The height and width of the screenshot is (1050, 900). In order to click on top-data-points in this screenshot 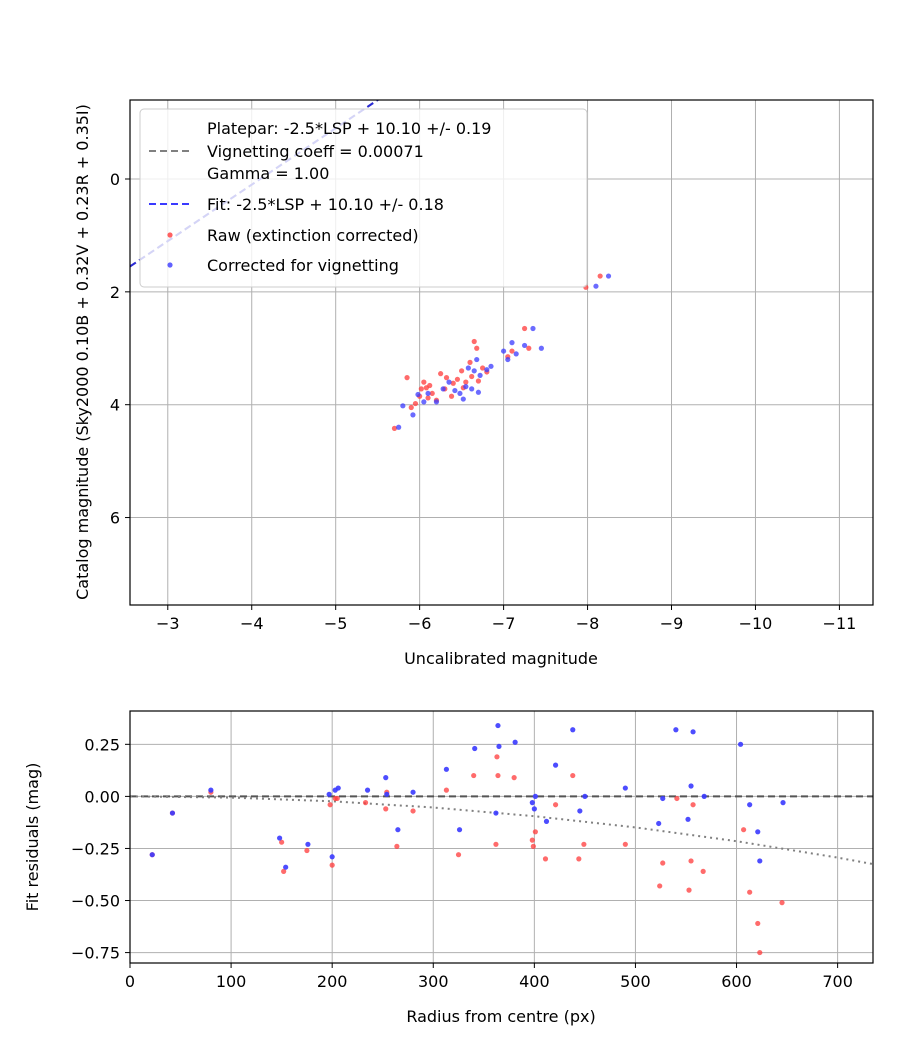, I will do `click(501, 352)`.